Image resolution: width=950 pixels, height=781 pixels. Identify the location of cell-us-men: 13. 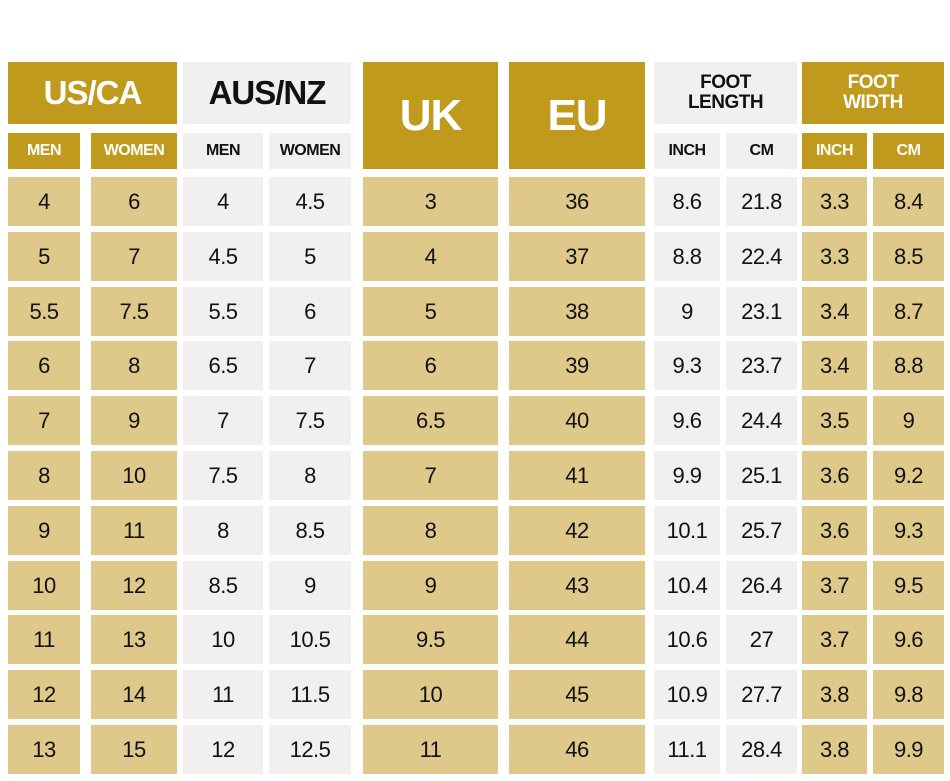
(44, 749).